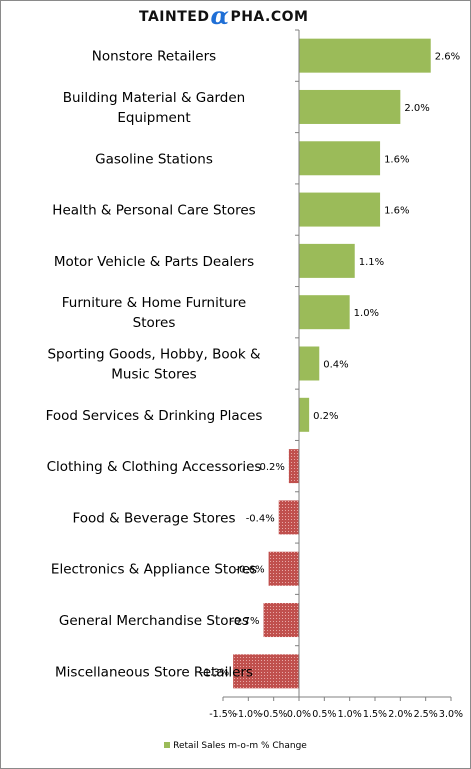 This screenshot has width=471, height=769. I want to click on legend-label: Retail Sales m-o-m % Change, so click(240, 746).